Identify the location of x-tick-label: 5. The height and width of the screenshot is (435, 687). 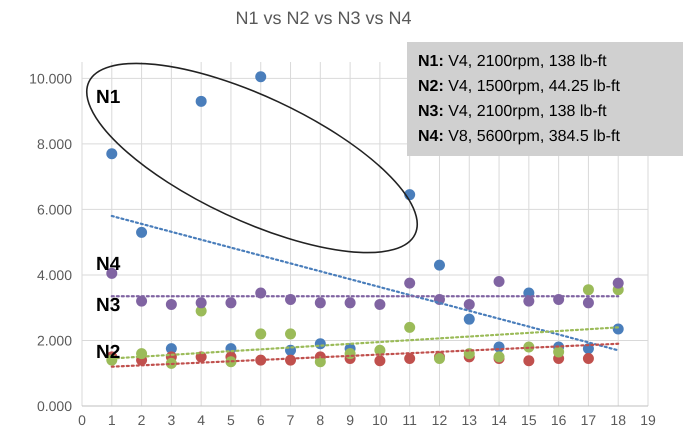
(231, 420).